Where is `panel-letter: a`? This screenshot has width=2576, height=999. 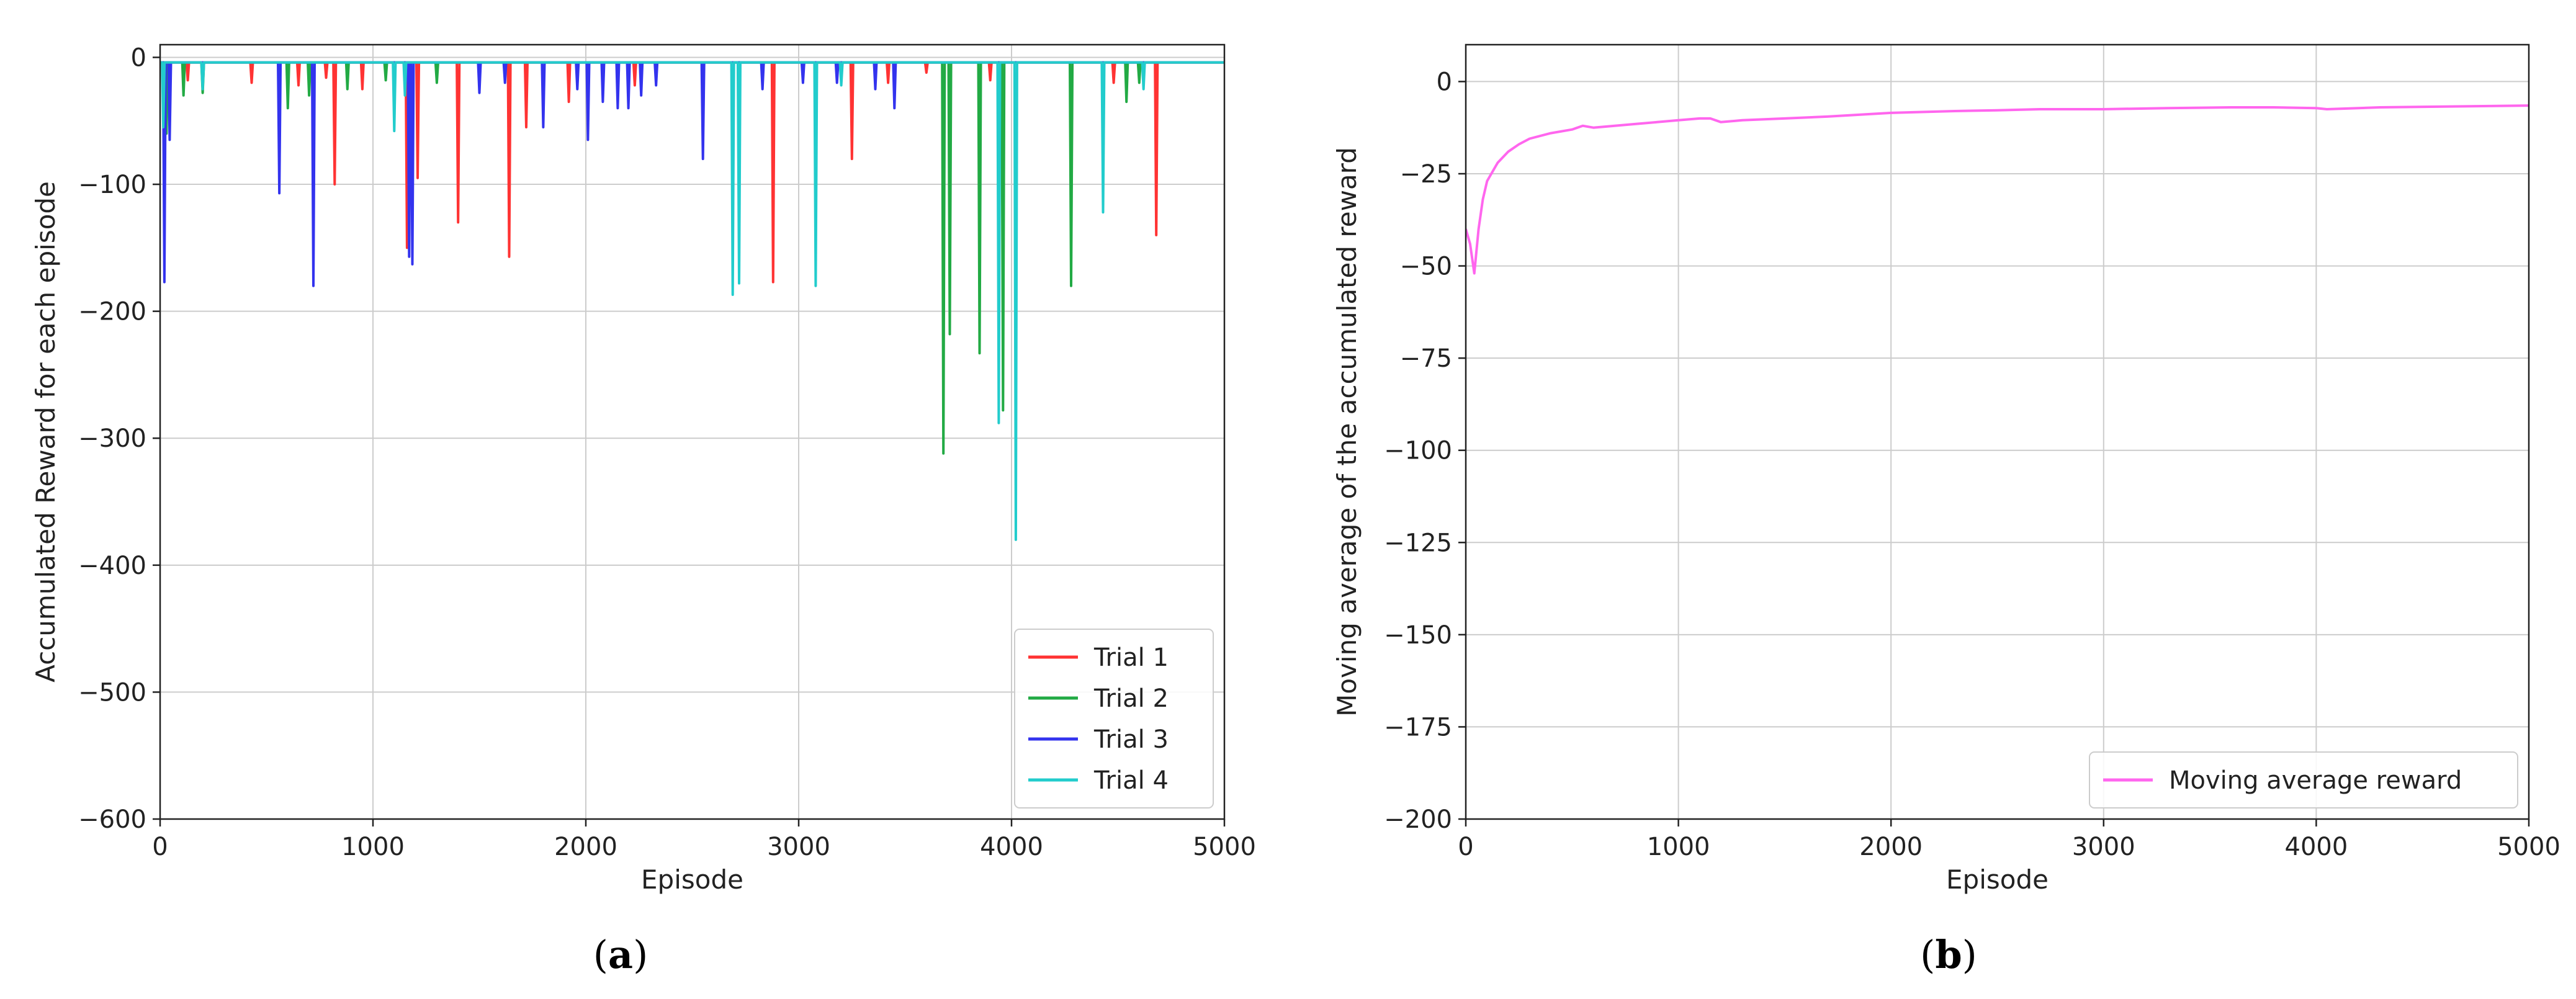
panel-letter: a is located at coordinates (621, 955).